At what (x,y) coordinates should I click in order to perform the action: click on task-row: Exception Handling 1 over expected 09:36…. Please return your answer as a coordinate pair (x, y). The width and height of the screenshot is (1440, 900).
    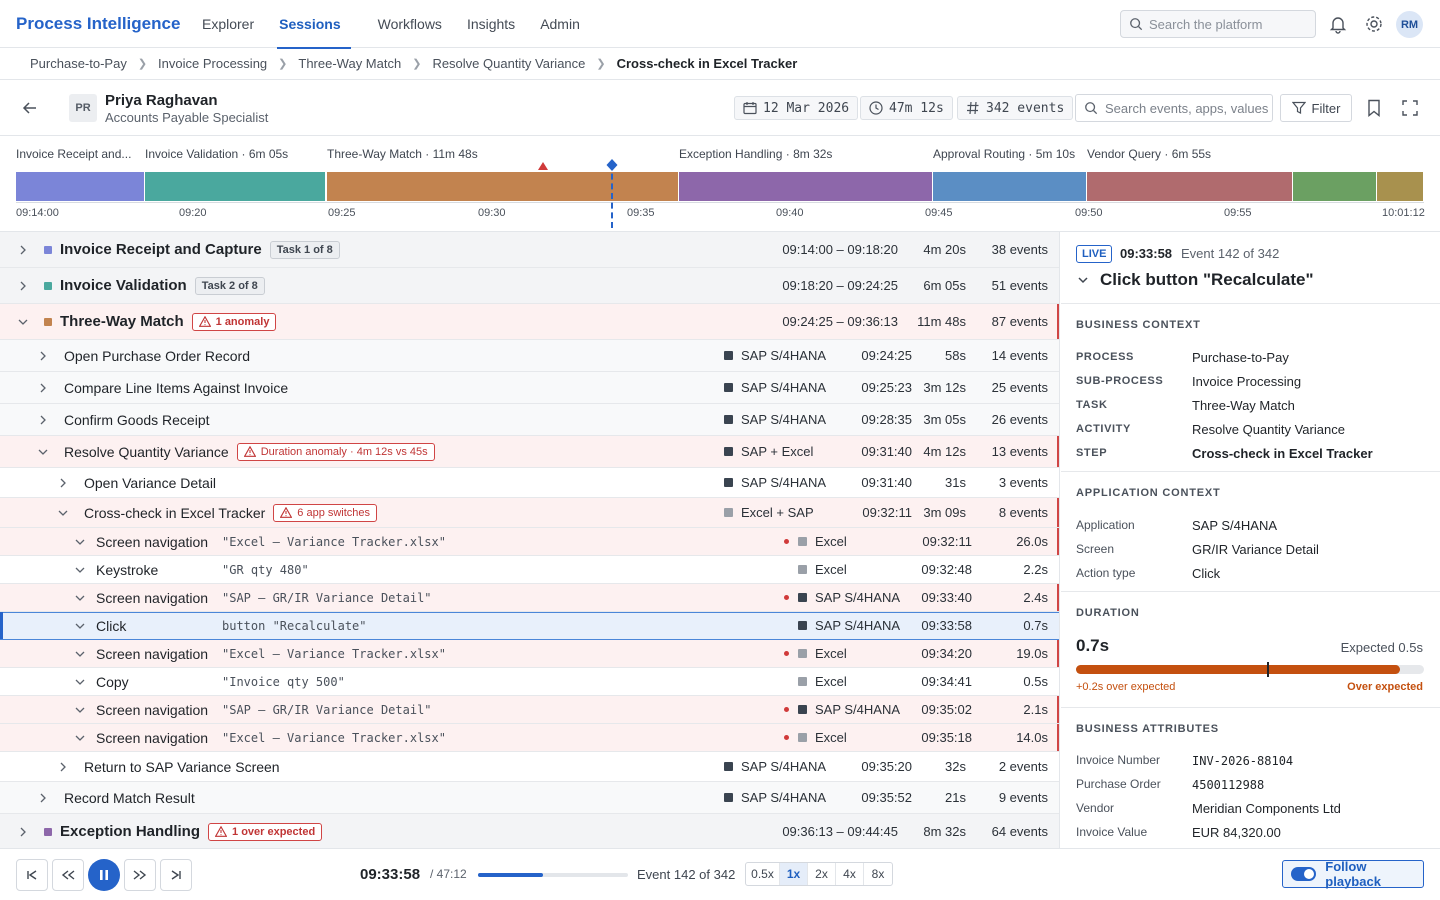
    Looking at the image, I should click on (529, 831).